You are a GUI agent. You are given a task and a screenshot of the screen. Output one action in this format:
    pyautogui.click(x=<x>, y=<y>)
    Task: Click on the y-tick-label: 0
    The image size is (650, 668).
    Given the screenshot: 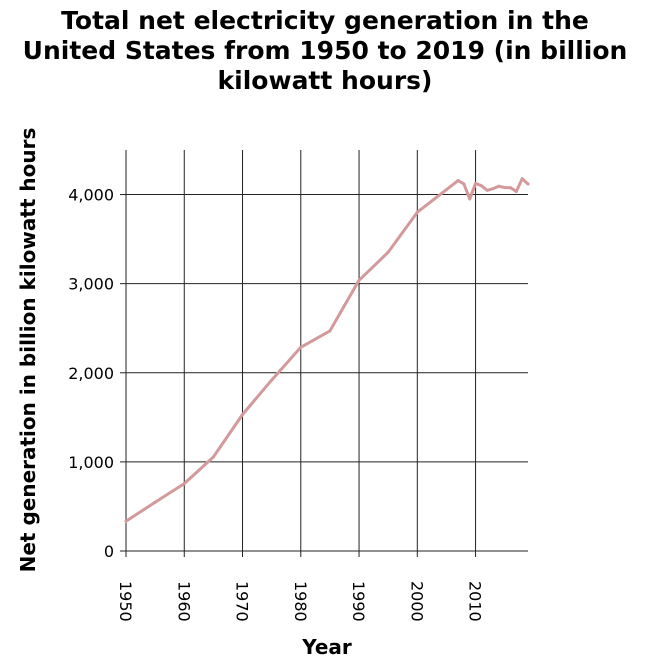 What is the action you would take?
    pyautogui.click(x=109, y=551)
    